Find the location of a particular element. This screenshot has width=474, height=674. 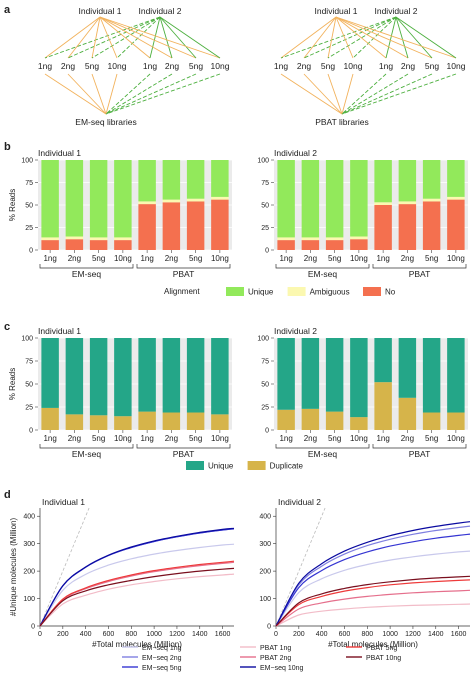

legend-item: EM−seq 5ng is located at coordinates (152, 668).